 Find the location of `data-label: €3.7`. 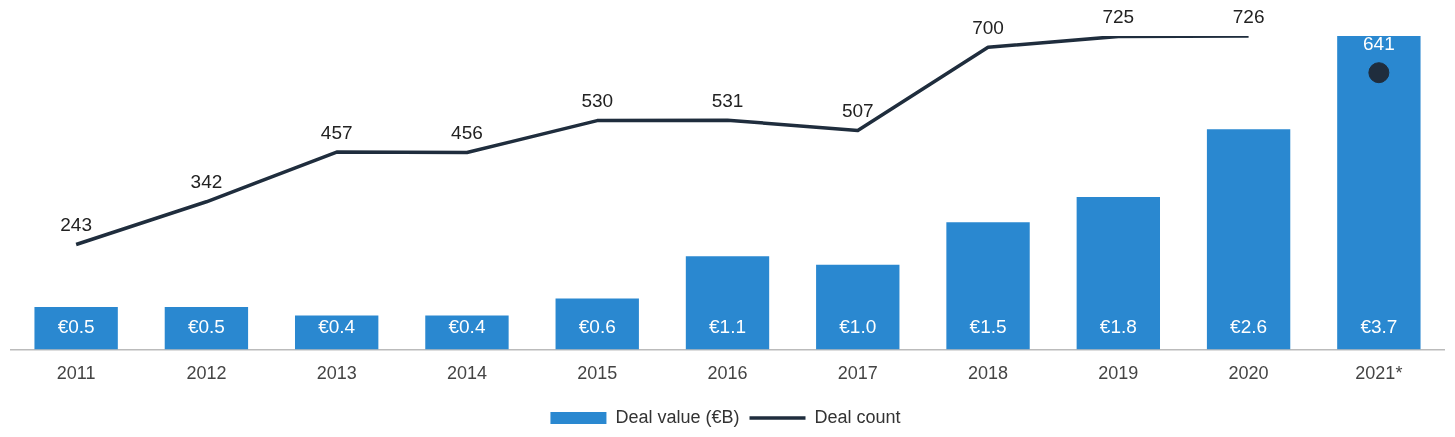

data-label: €3.7 is located at coordinates (1379, 326).